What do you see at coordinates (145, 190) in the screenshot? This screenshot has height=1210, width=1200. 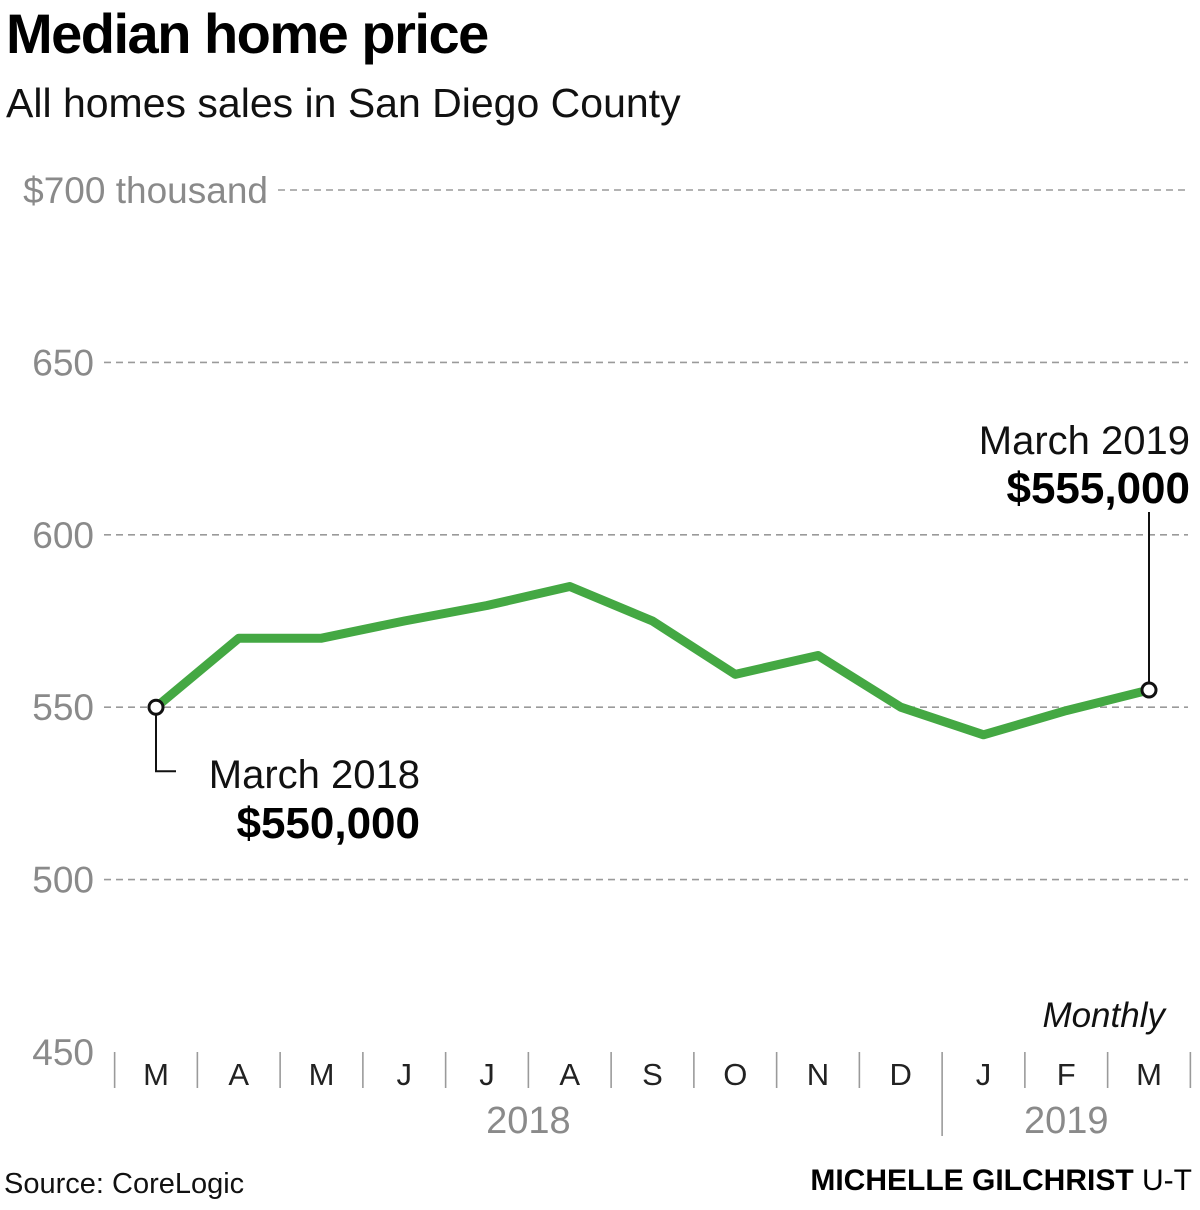 I see `y-tick-label: $700 thousand` at bounding box center [145, 190].